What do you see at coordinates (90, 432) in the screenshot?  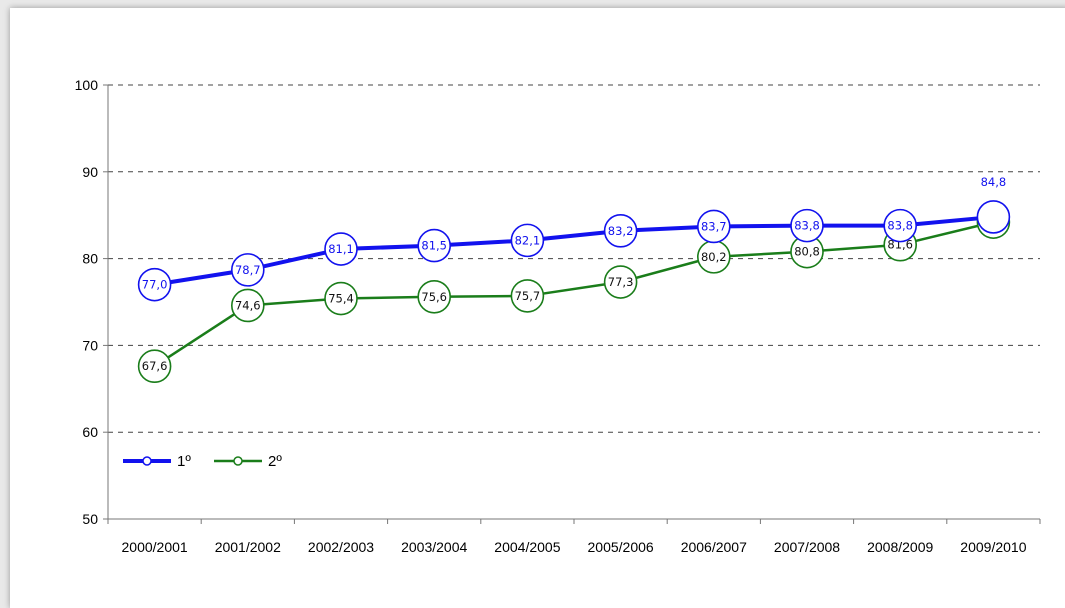 I see `y-tick-label: 60` at bounding box center [90, 432].